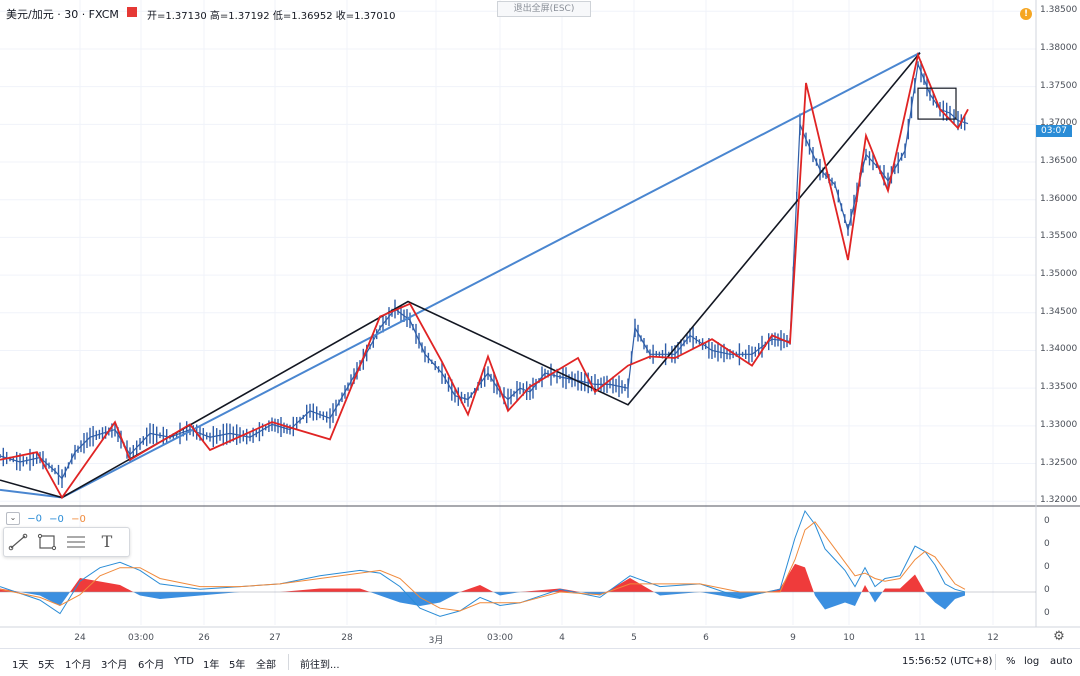 The height and width of the screenshot is (676, 1080). I want to click on price-tick-label: 1.33500, so click(1059, 387).